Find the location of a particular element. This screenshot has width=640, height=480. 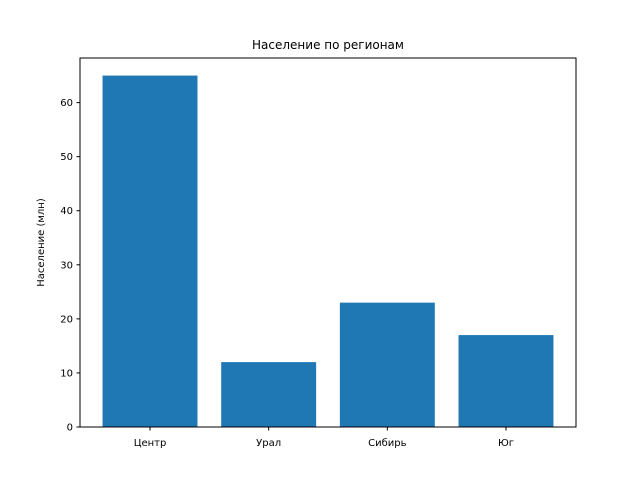

y-tick-label: 30 is located at coordinates (66, 265).